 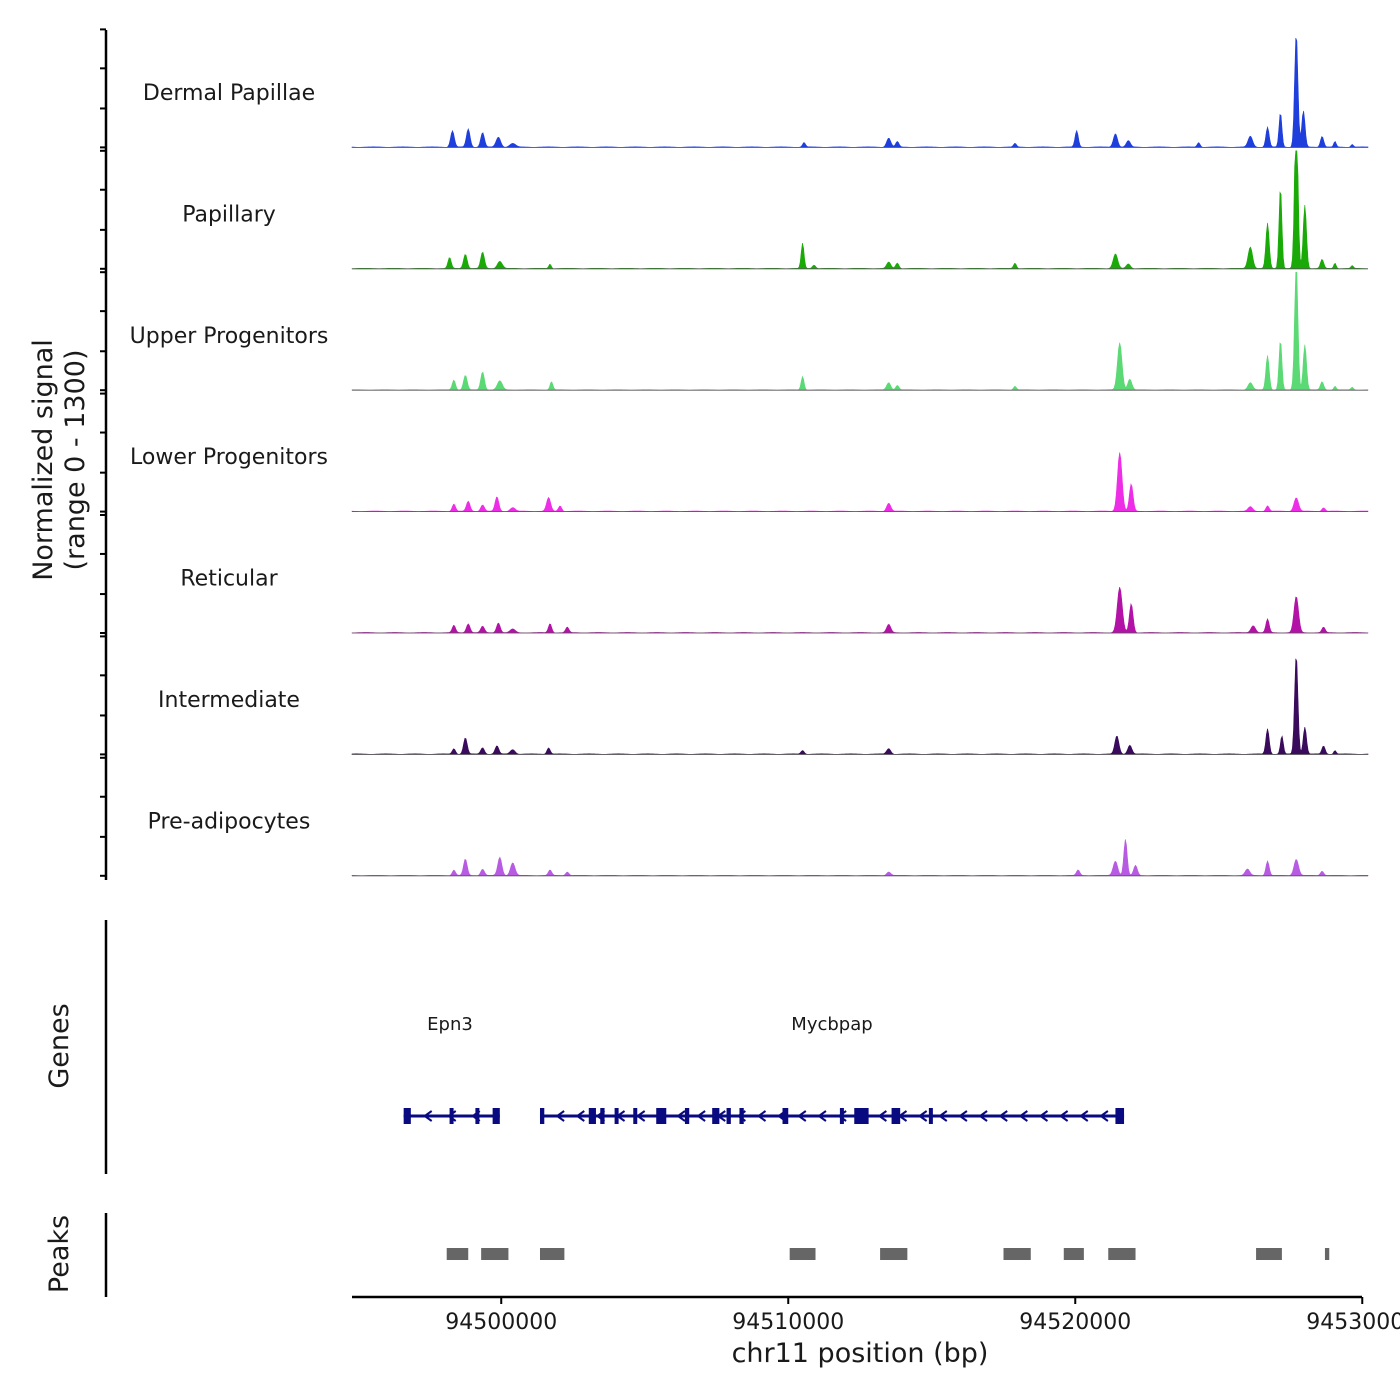 I want to click on signal-track-2-label: Upper Progenitors, so click(x=229, y=336).